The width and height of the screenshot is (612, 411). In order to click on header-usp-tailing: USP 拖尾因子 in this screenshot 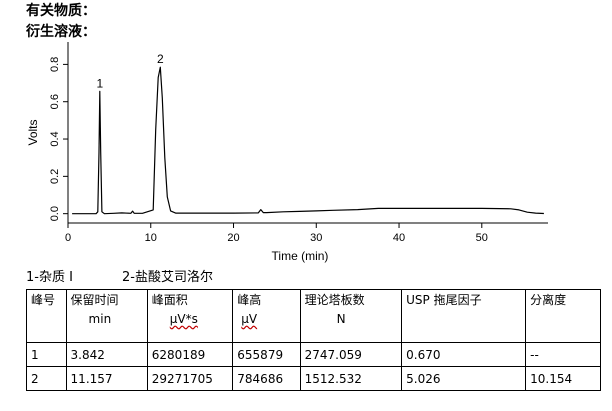, I will do `click(464, 316)`.